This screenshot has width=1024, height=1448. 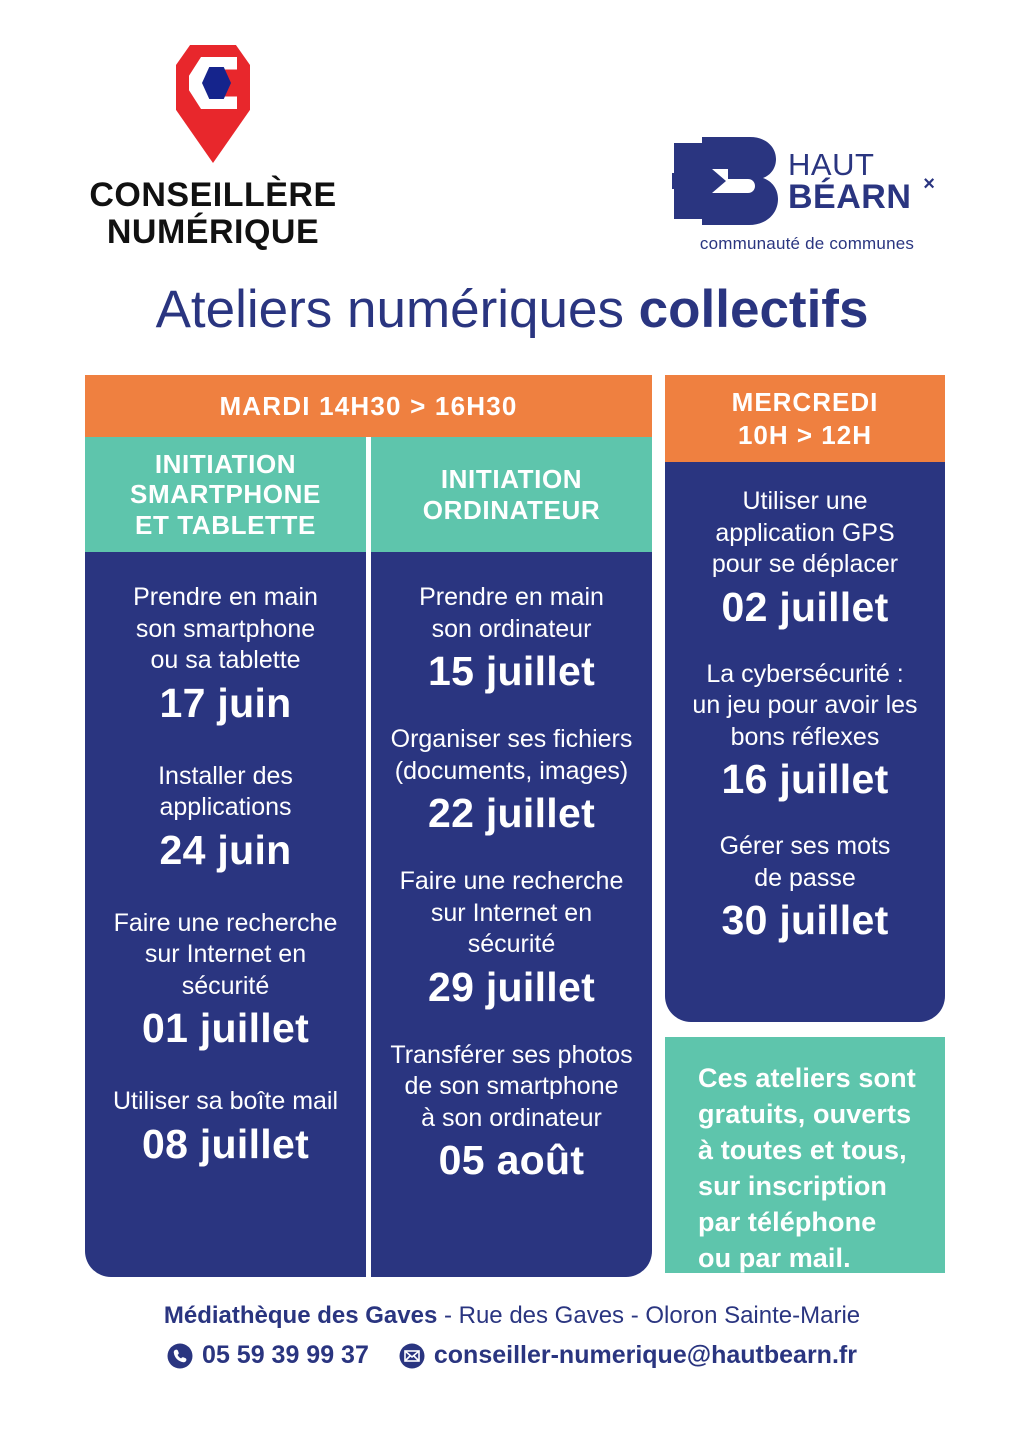 I want to click on workshop-item: Installer des applications 24 juin, so click(x=225, y=817).